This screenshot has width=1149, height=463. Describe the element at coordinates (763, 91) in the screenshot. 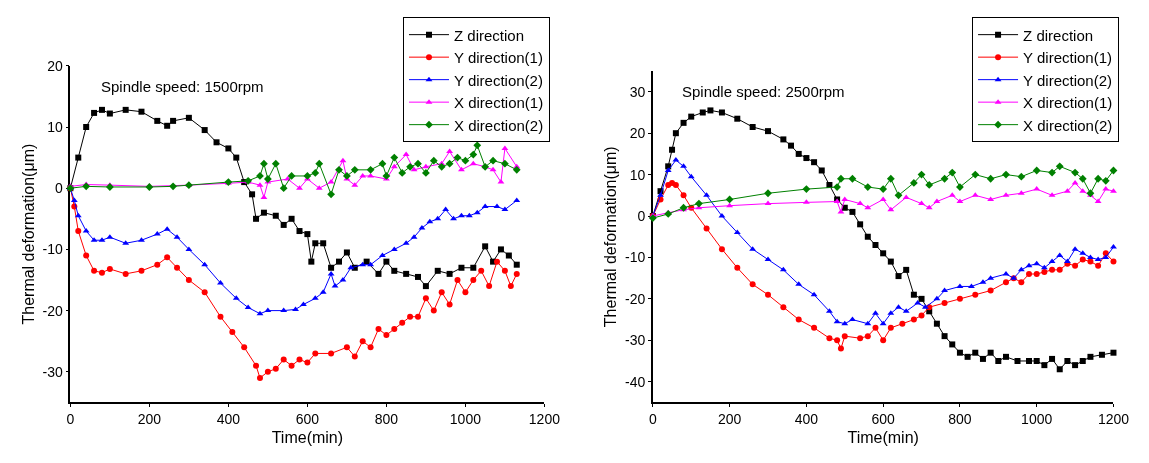

I see `annotation: Spindle speed: 2500rpm` at that location.